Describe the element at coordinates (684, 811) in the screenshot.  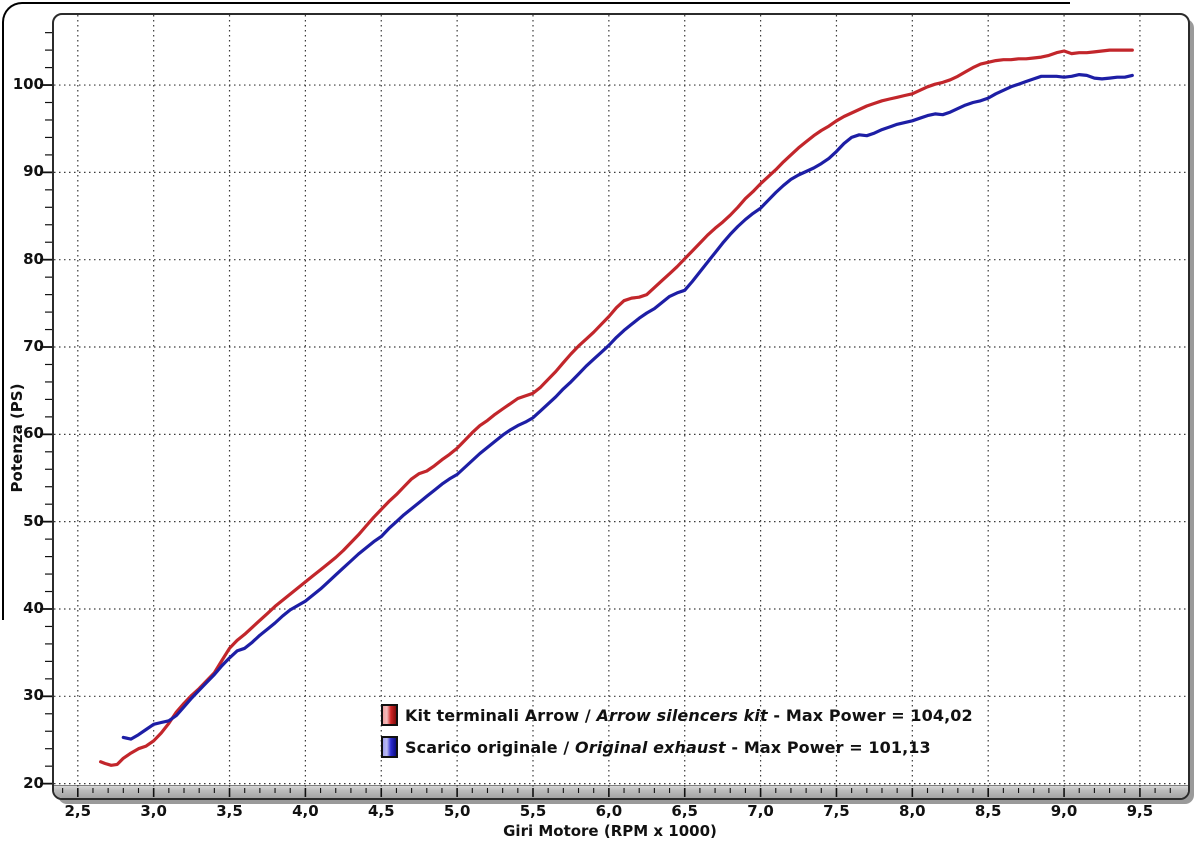
I see `x-tick-label: 6,5` at that location.